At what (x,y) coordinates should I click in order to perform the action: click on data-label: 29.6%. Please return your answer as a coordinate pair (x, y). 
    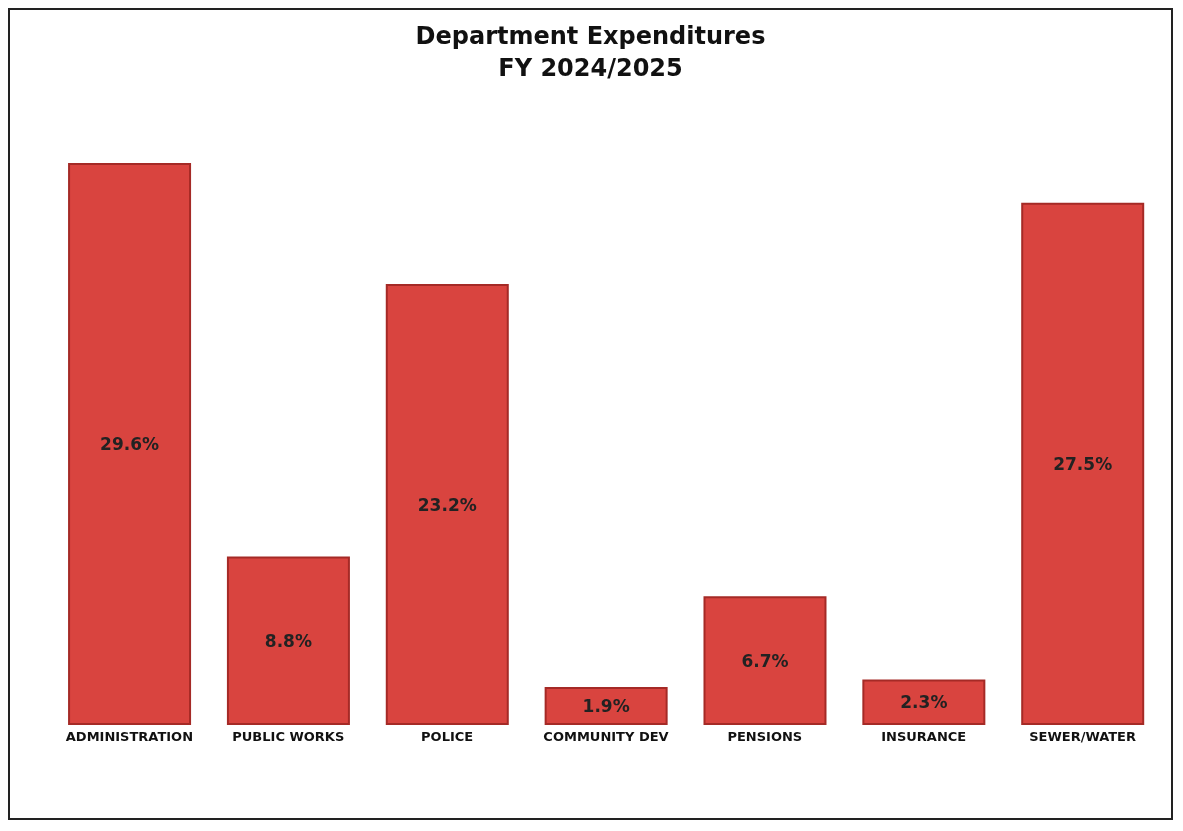
    Looking at the image, I should click on (130, 444).